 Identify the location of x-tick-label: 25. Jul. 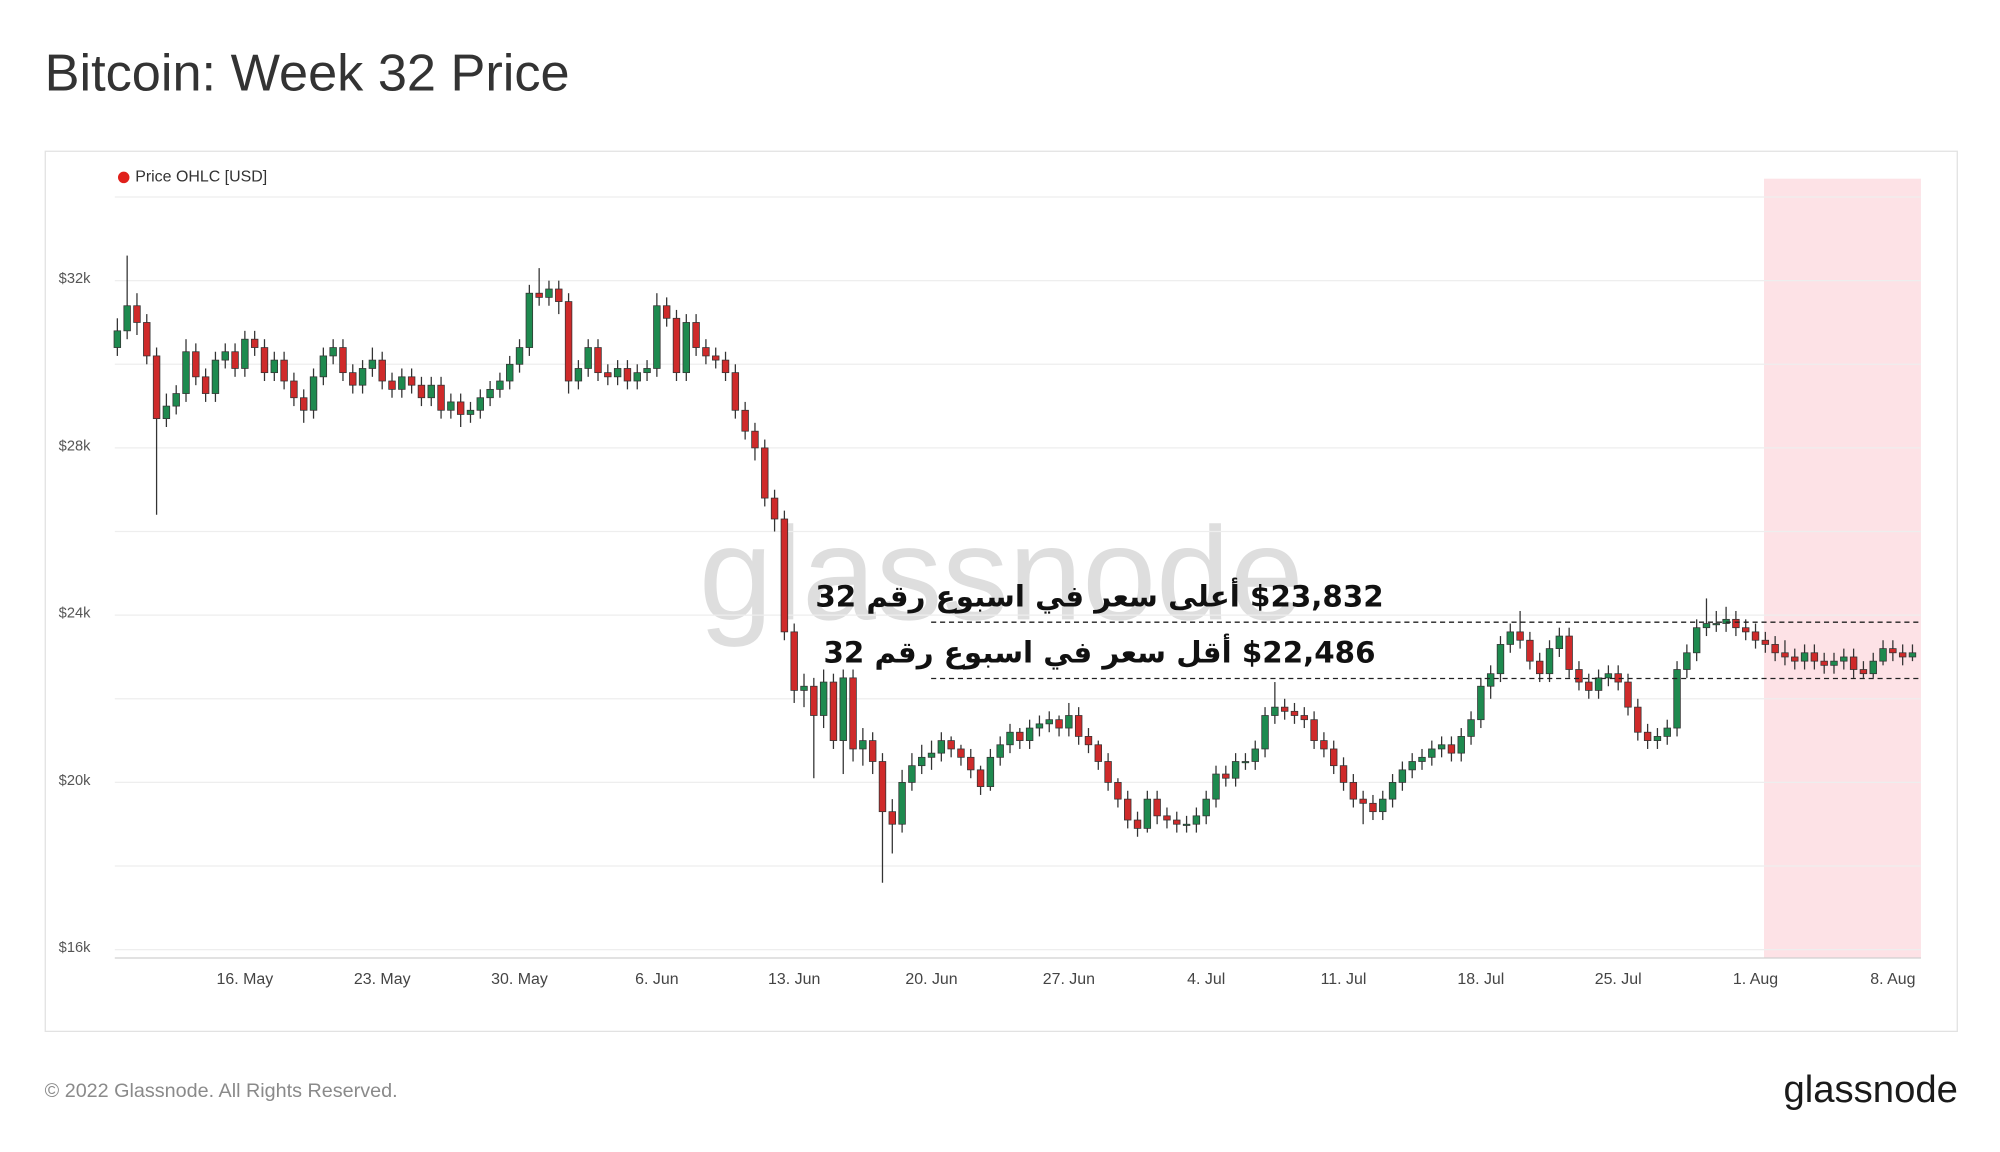
(1618, 979).